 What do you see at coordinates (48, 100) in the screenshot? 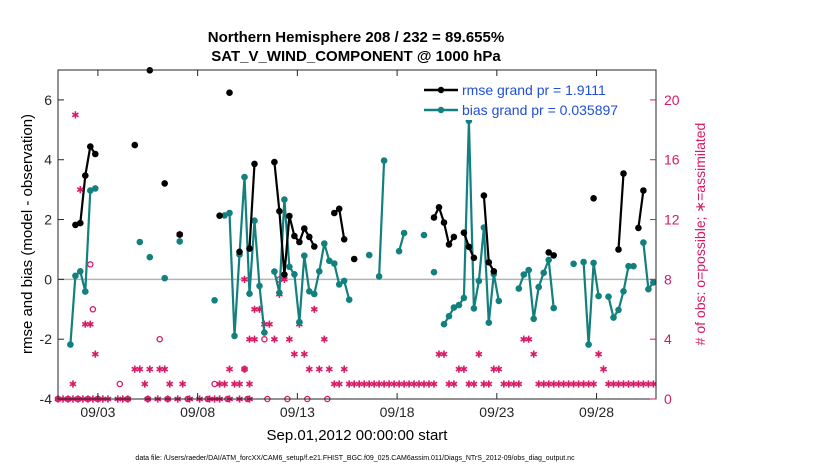
I see `y-tick-label: 6` at bounding box center [48, 100].